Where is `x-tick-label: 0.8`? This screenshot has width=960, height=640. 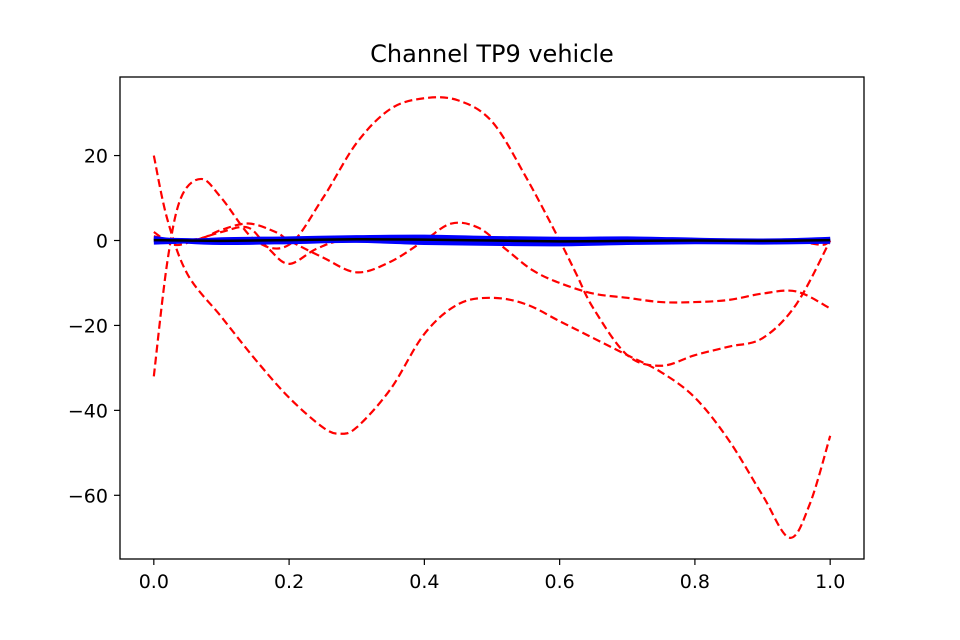
x-tick-label: 0.8 is located at coordinates (695, 582).